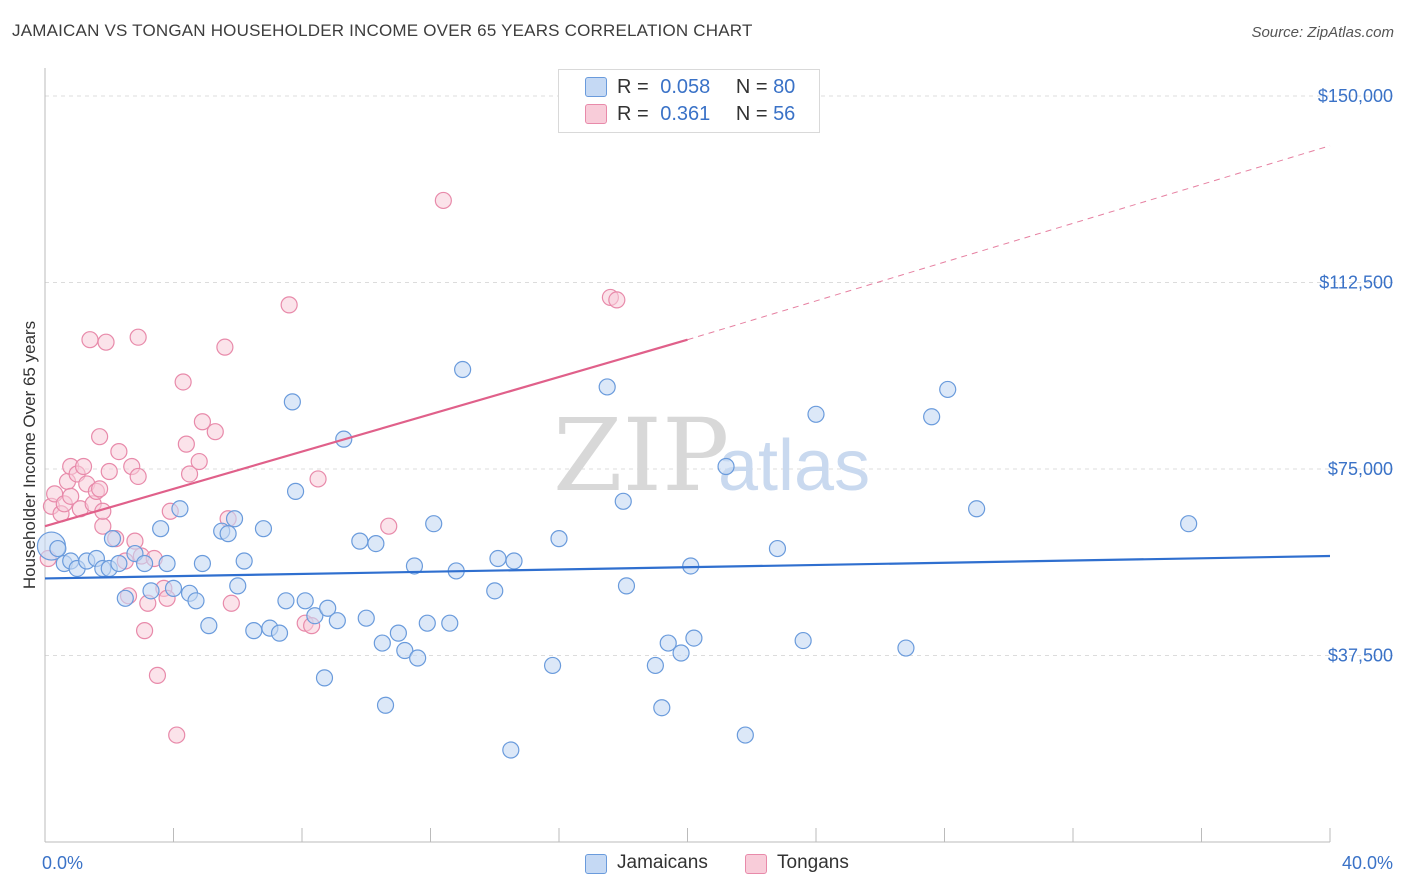 Image resolution: width=1406 pixels, height=892 pixels. I want to click on x-tick-label: 0.0%, so click(62, 863).